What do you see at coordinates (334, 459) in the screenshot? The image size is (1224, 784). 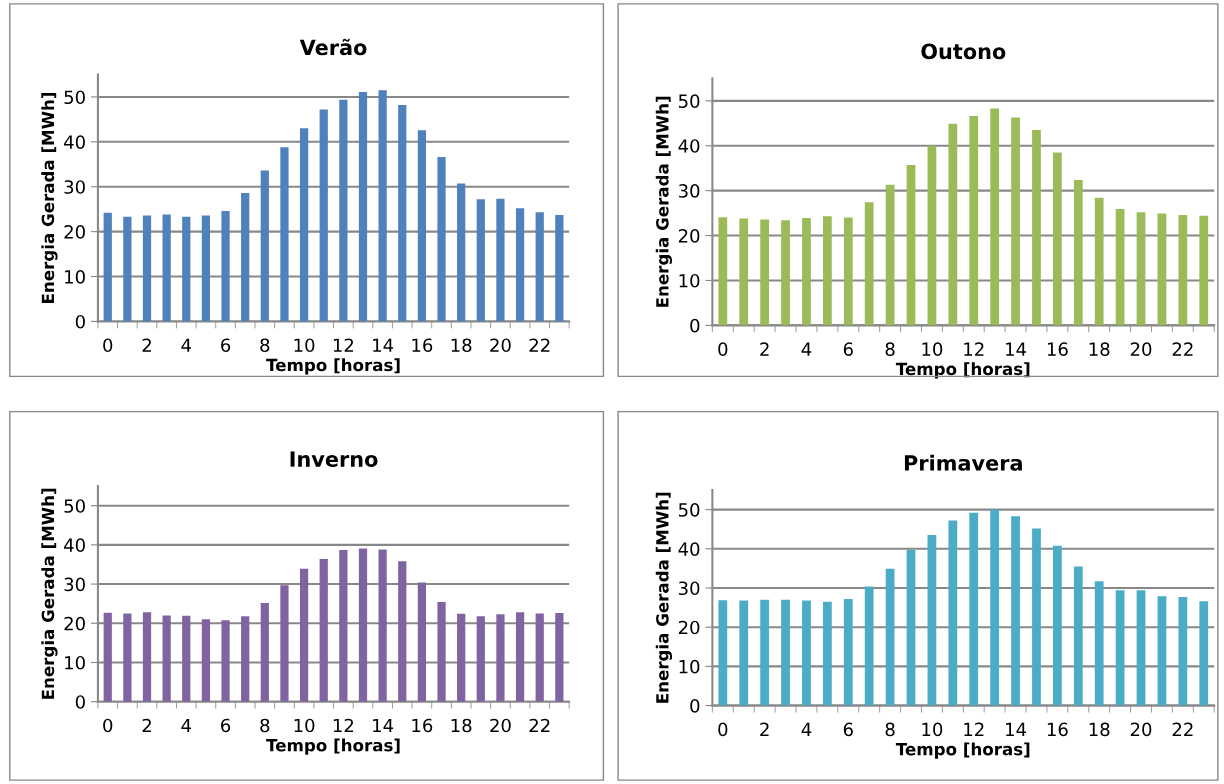 I see `chart-title: Inverno` at bounding box center [334, 459].